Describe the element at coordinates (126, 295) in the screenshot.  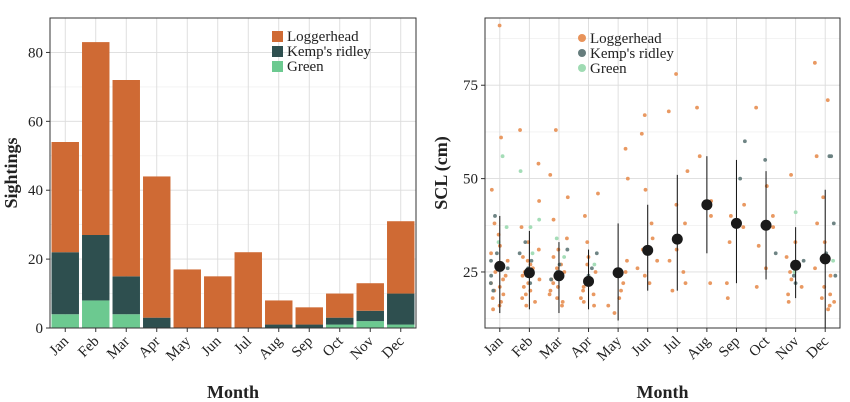
I see `bar-kemp-s-ridley-mar` at that location.